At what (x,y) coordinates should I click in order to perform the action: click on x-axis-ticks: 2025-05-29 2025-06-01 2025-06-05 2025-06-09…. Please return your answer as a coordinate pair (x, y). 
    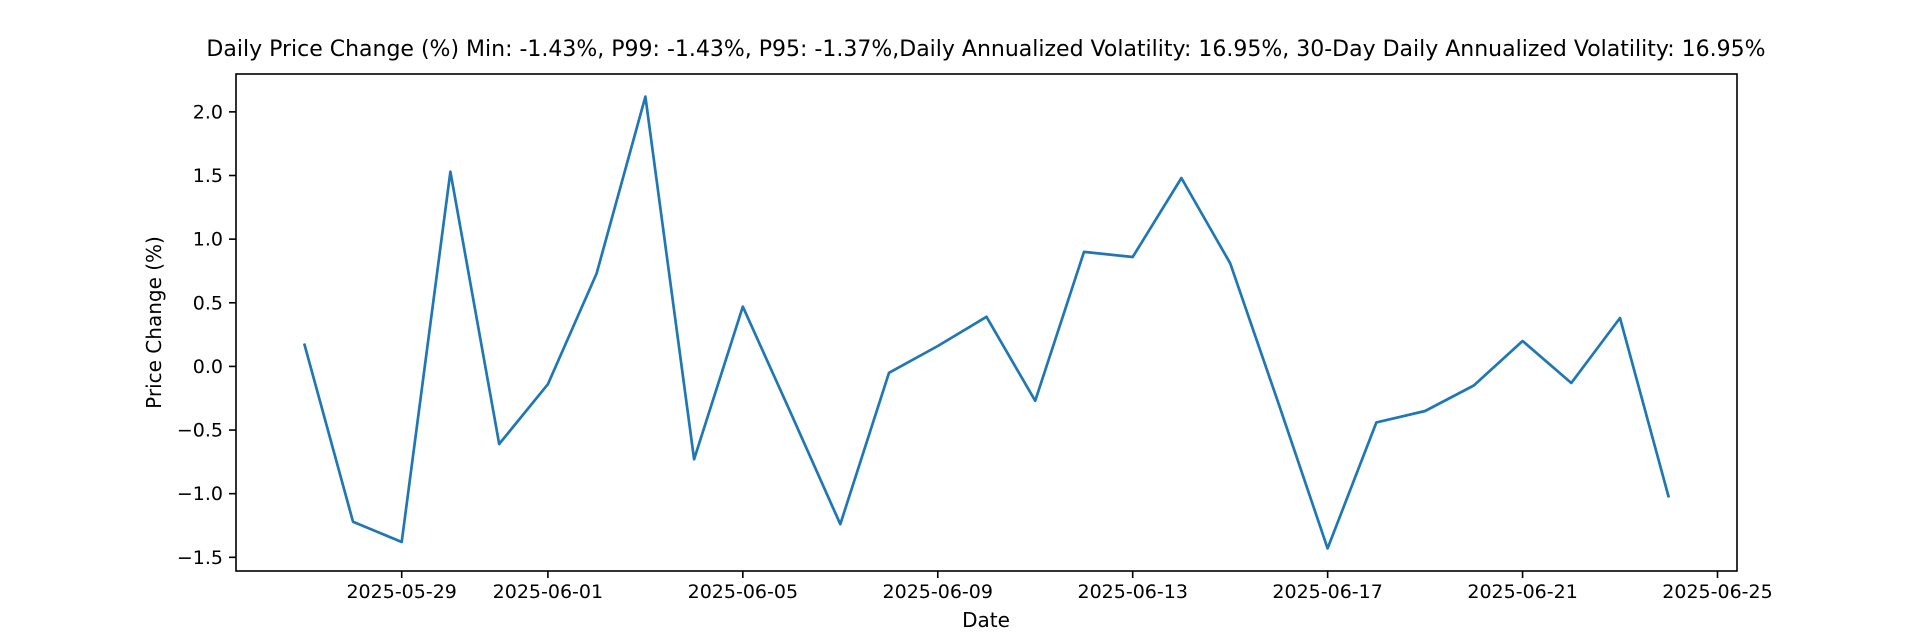
    Looking at the image, I should click on (1059, 587).